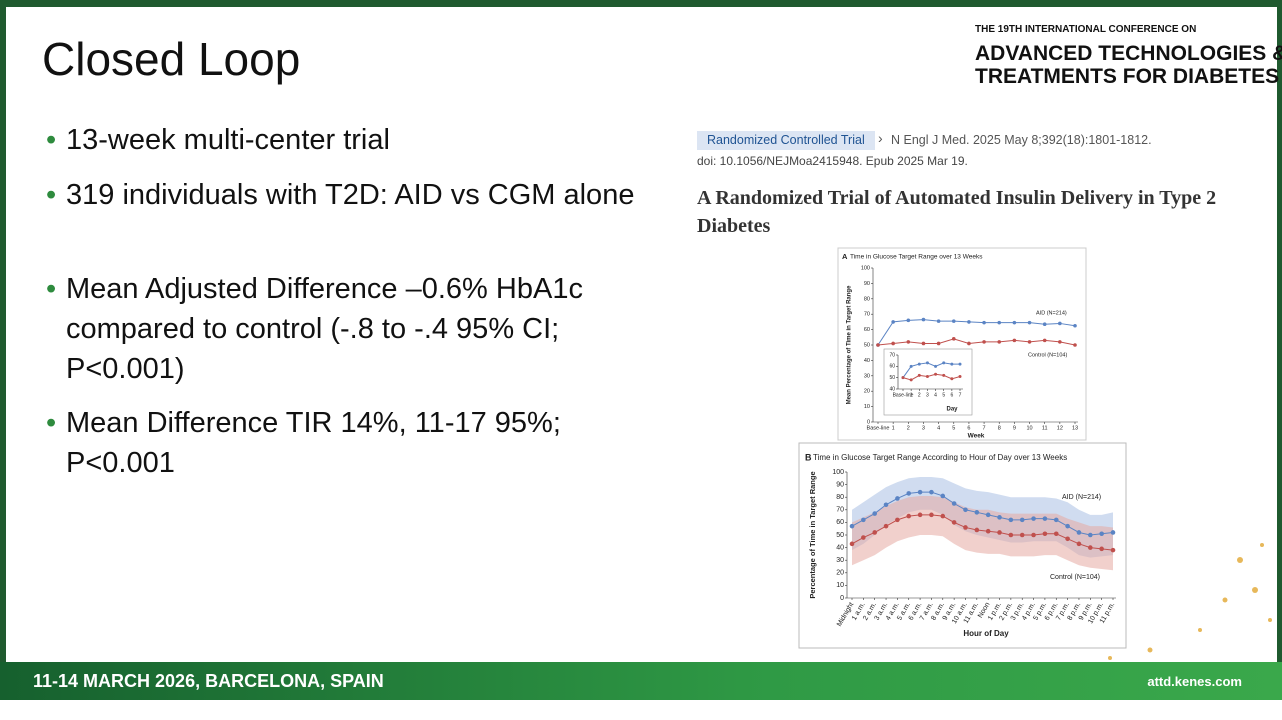  What do you see at coordinates (892, 355) in the screenshot?
I see `y-tick-label: 70` at bounding box center [892, 355].